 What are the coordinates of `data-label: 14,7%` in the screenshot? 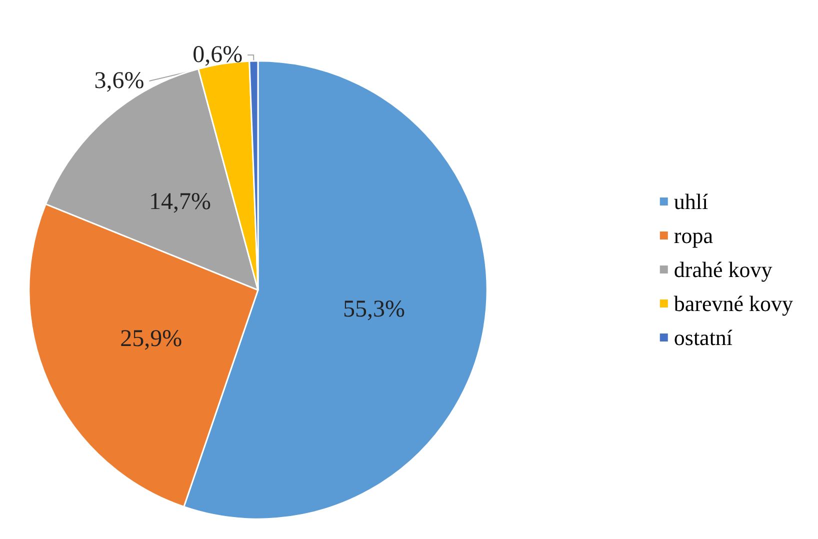 It's located at (180, 202).